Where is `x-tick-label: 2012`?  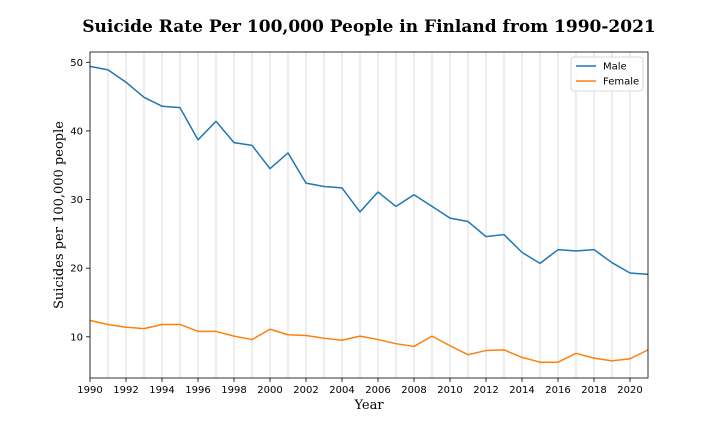 x-tick-label: 2012 is located at coordinates (485, 390).